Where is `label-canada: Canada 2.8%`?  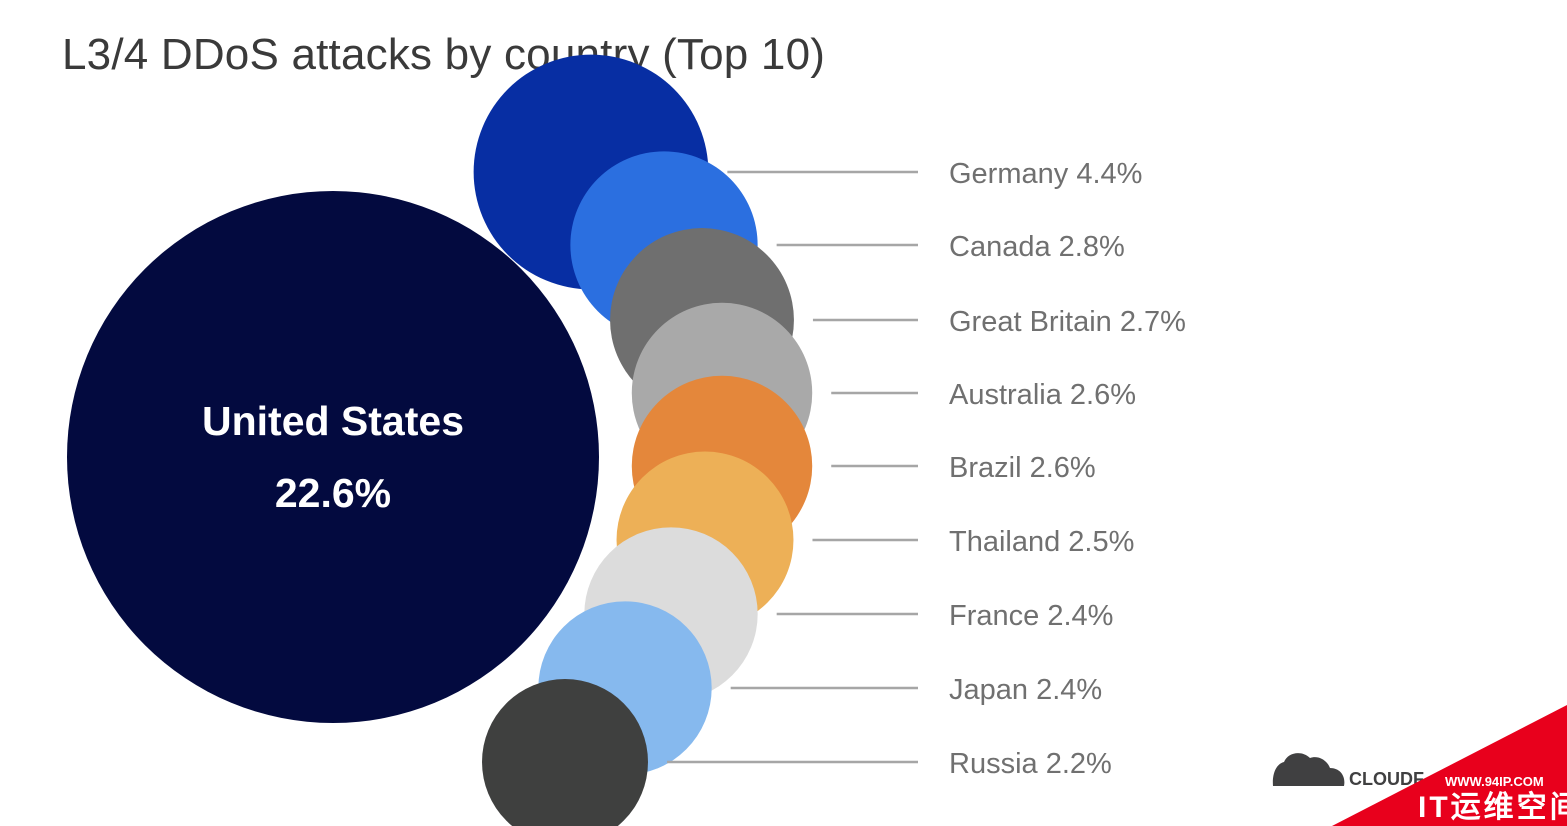 label-canada: Canada 2.8% is located at coordinates (1037, 247).